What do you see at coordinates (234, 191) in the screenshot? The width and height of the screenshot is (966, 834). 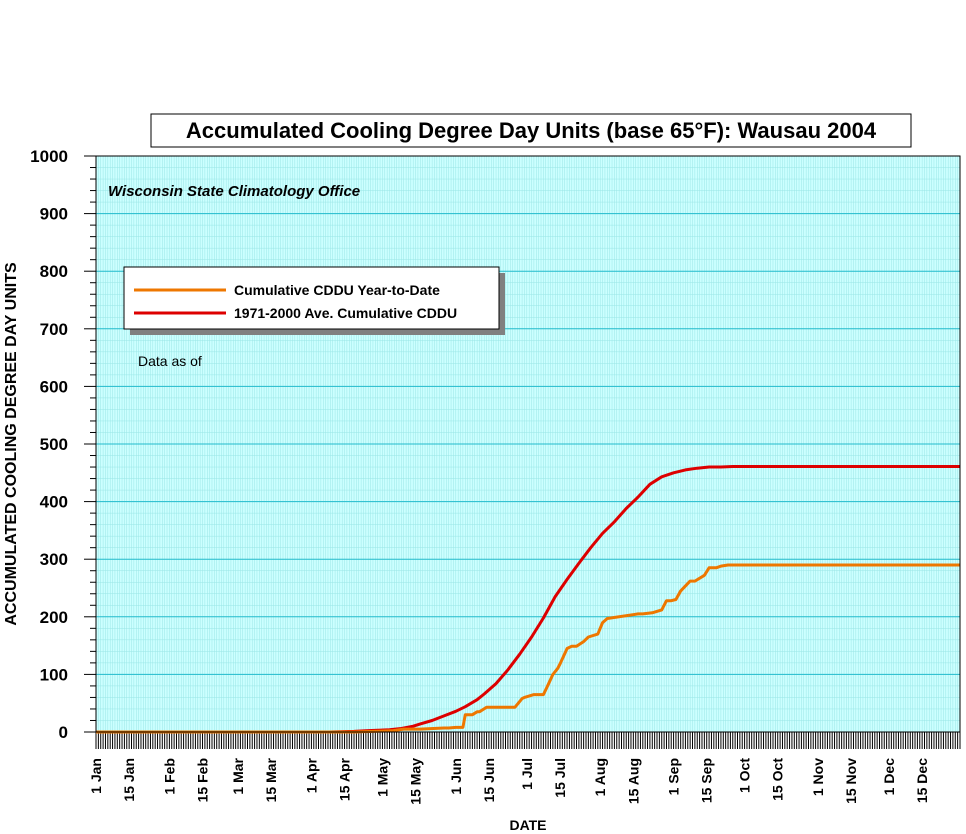 I see `source-annotation: Wisconsin State Climatology Office` at bounding box center [234, 191].